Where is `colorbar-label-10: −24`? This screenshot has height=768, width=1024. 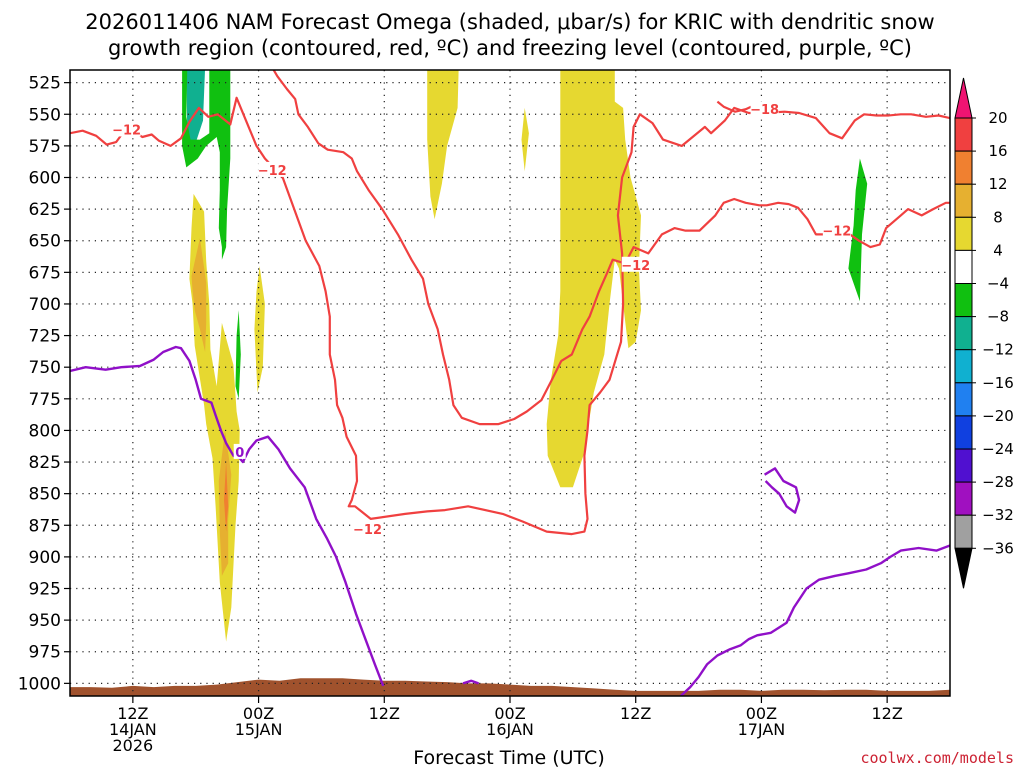 colorbar-label-10: −24 is located at coordinates (998, 449).